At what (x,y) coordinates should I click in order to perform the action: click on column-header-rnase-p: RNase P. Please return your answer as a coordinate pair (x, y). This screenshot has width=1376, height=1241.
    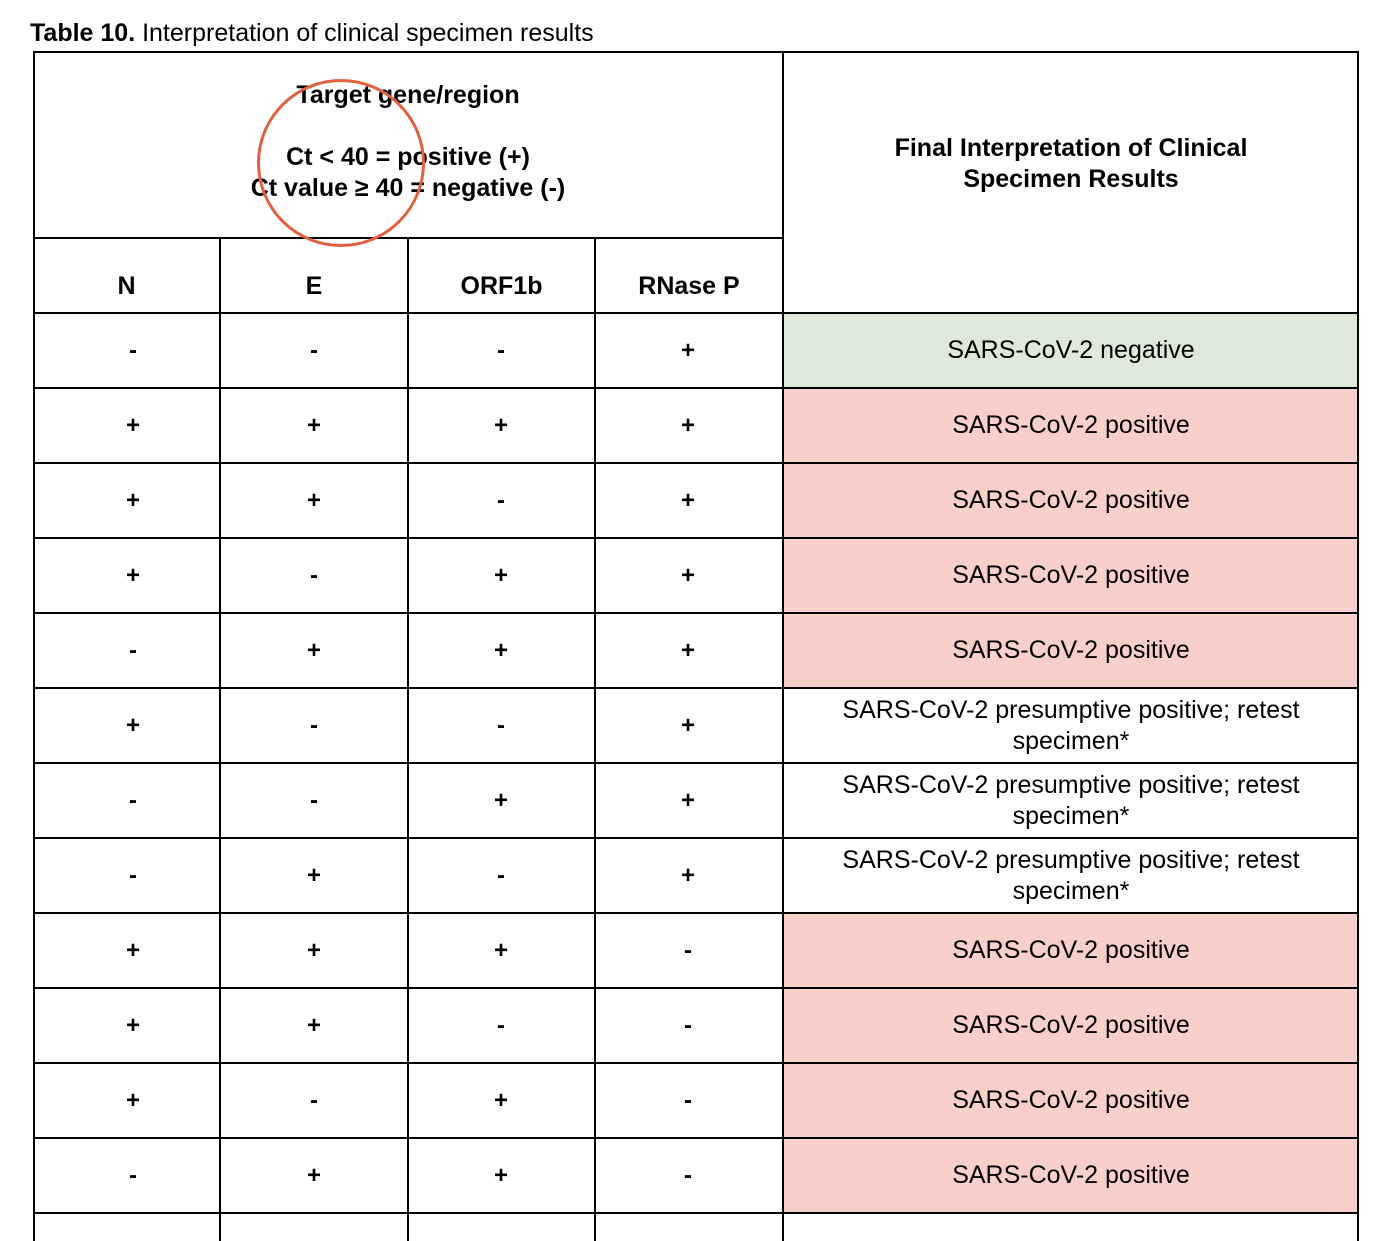
    Looking at the image, I should click on (689, 286).